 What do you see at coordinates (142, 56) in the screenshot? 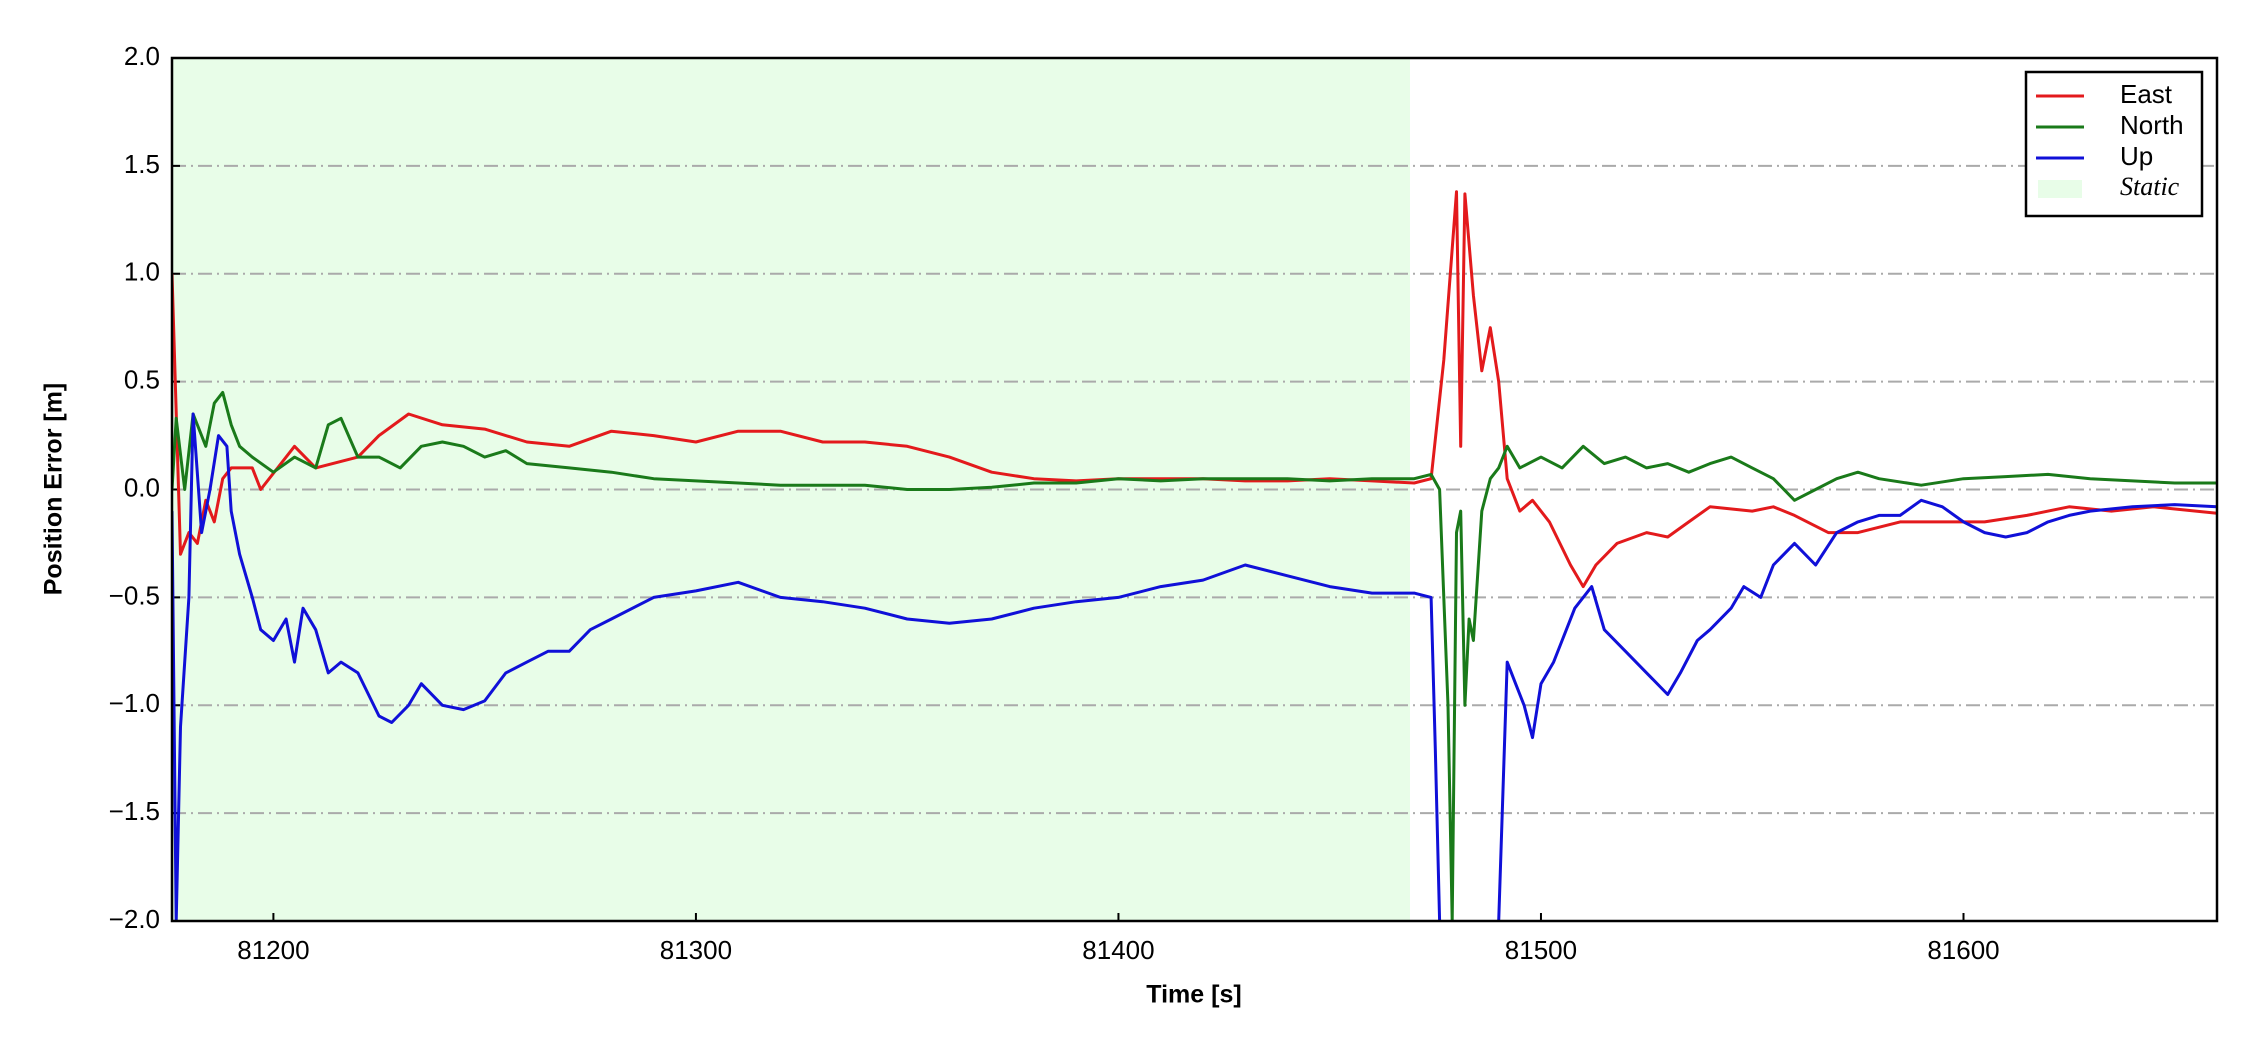
I see `y-tick-label: 2.0` at bounding box center [142, 56].